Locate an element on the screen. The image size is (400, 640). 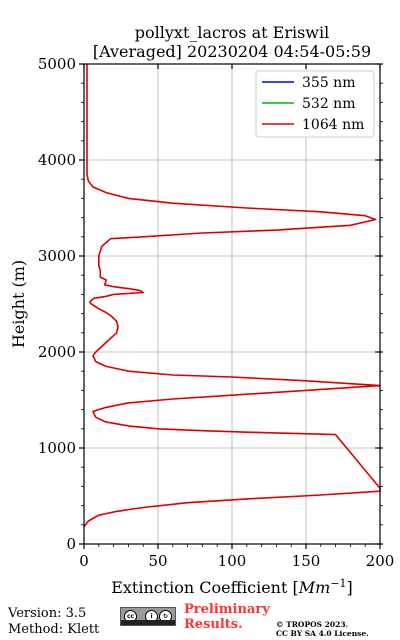
x-tick-label: 200 is located at coordinates (380, 561).